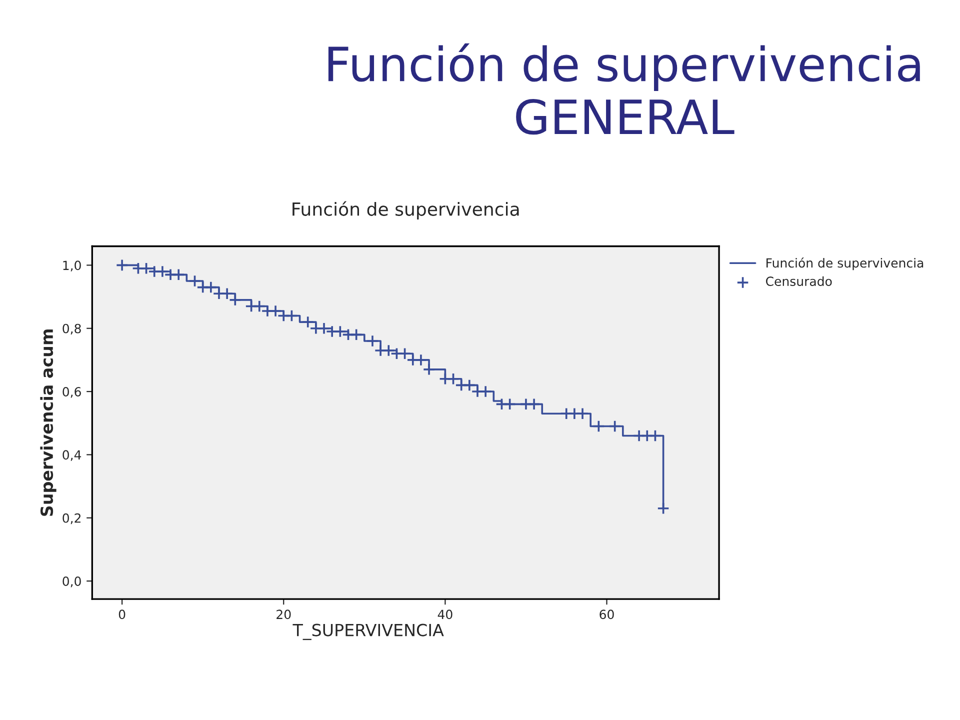  What do you see at coordinates (445, 615) in the screenshot?
I see `x-tick-label: 40` at bounding box center [445, 615].